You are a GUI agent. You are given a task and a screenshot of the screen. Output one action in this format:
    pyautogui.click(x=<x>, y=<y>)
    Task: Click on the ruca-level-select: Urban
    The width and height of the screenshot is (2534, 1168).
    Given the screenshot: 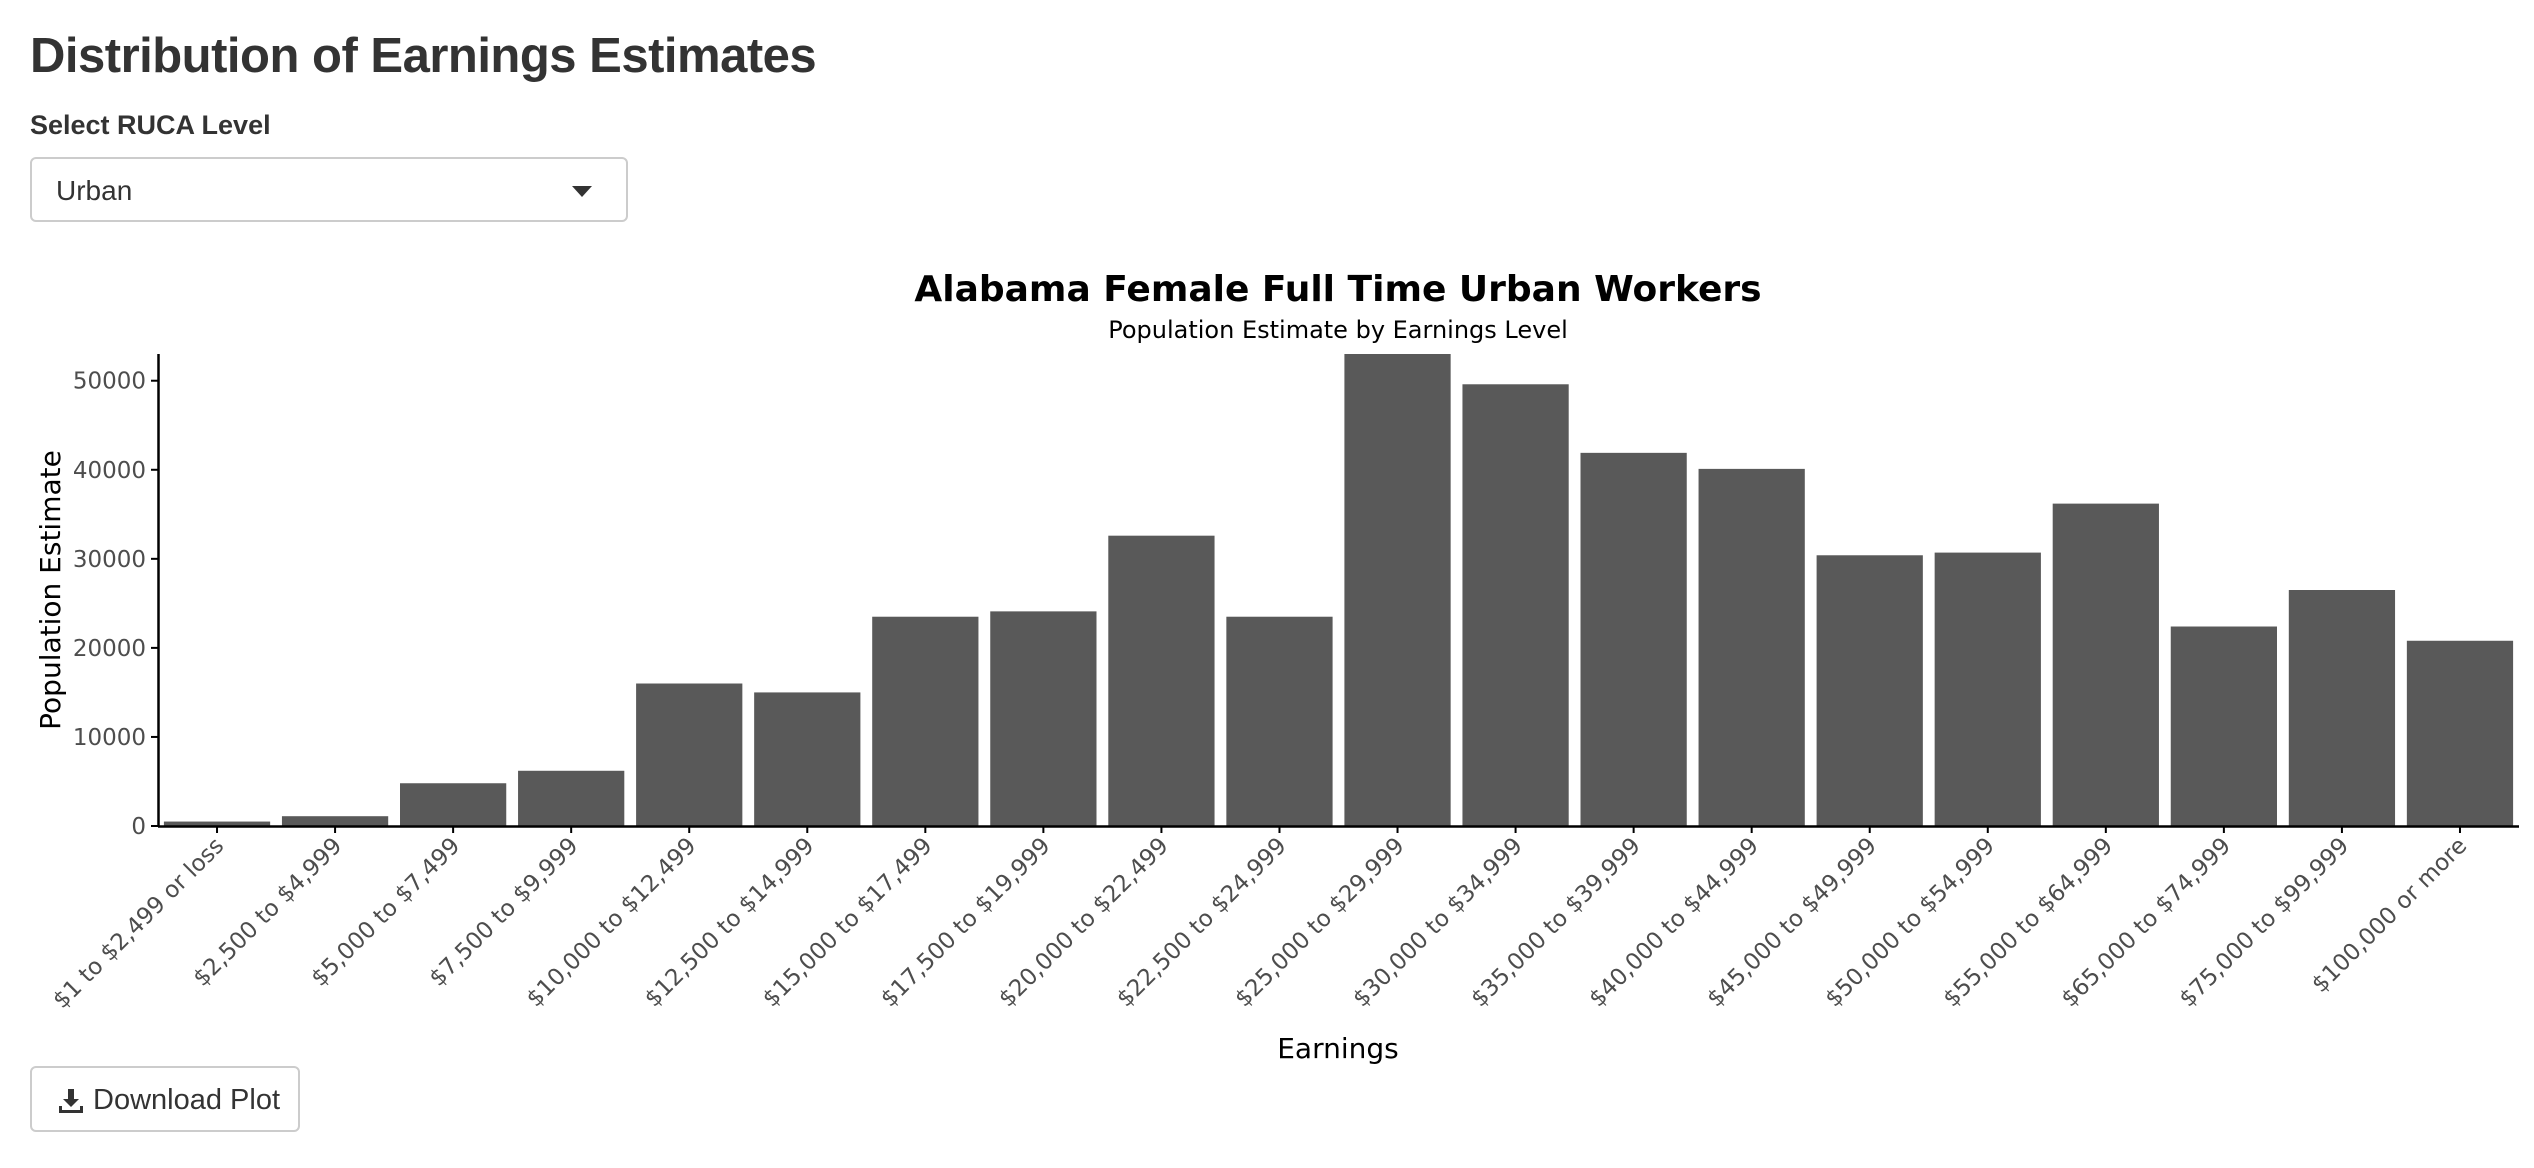 What is the action you would take?
    pyautogui.click(x=329, y=189)
    